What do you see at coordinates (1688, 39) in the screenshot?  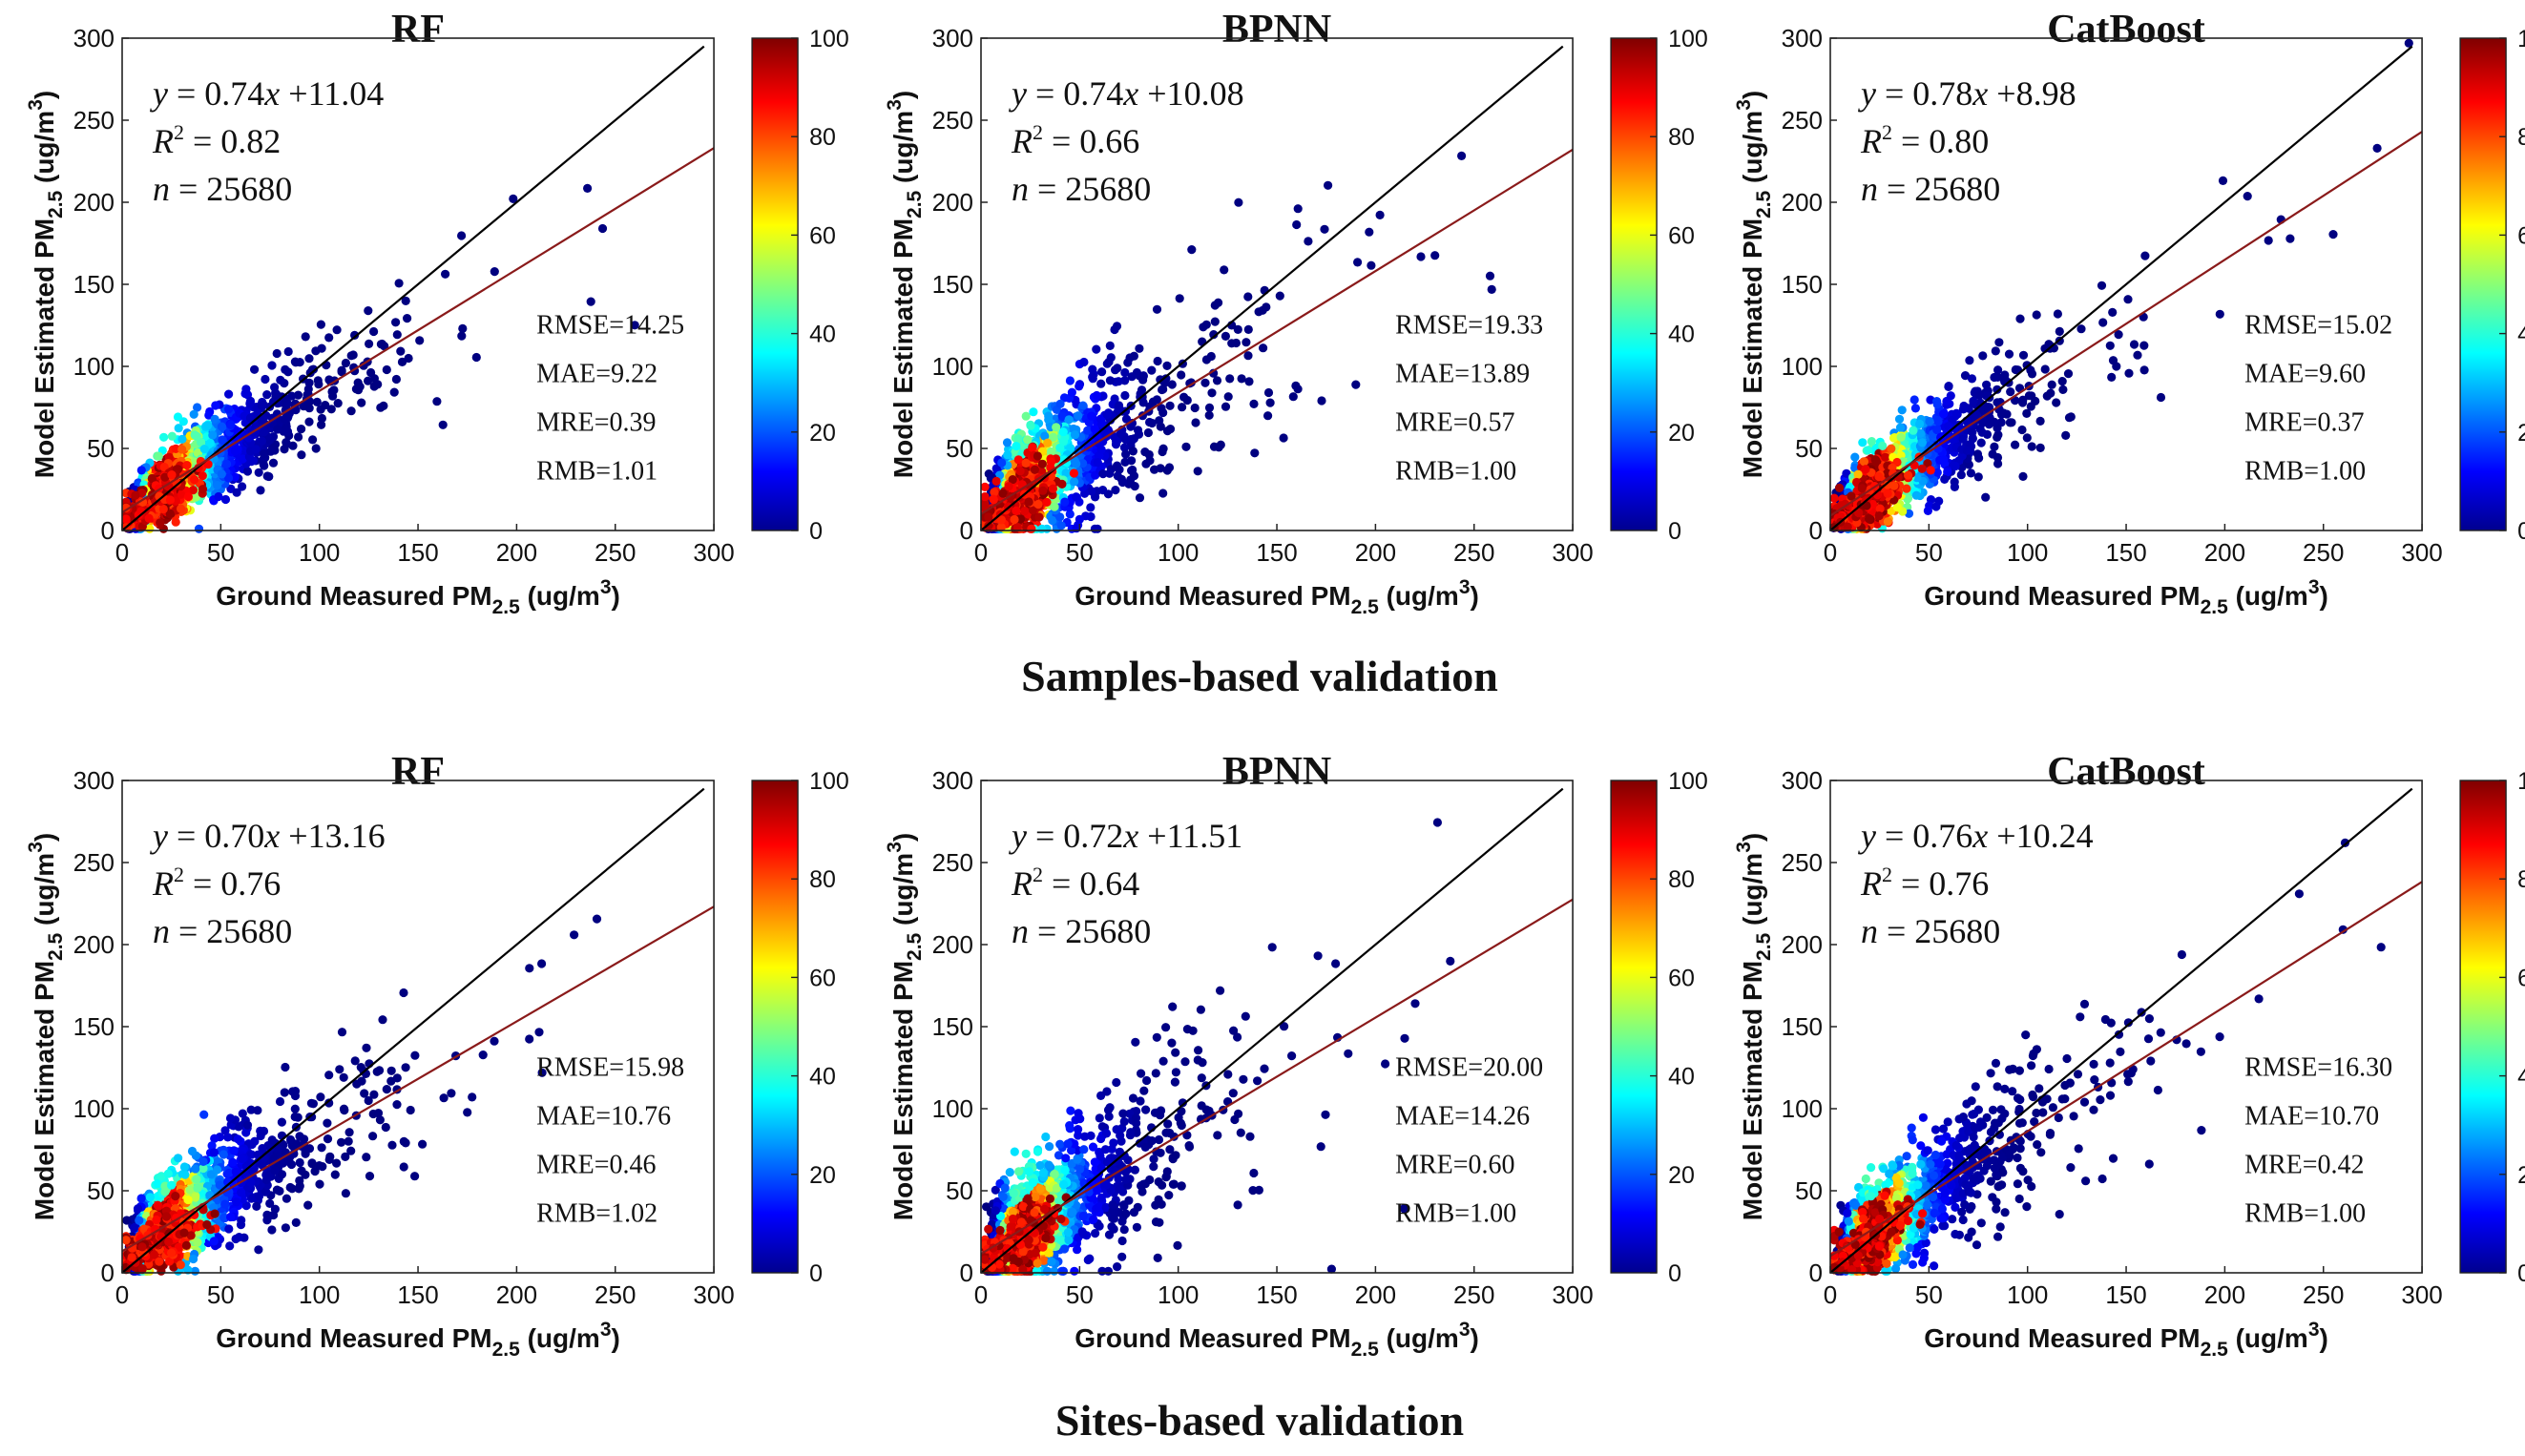 I see `colorbar-tick-label: 100` at bounding box center [1688, 39].